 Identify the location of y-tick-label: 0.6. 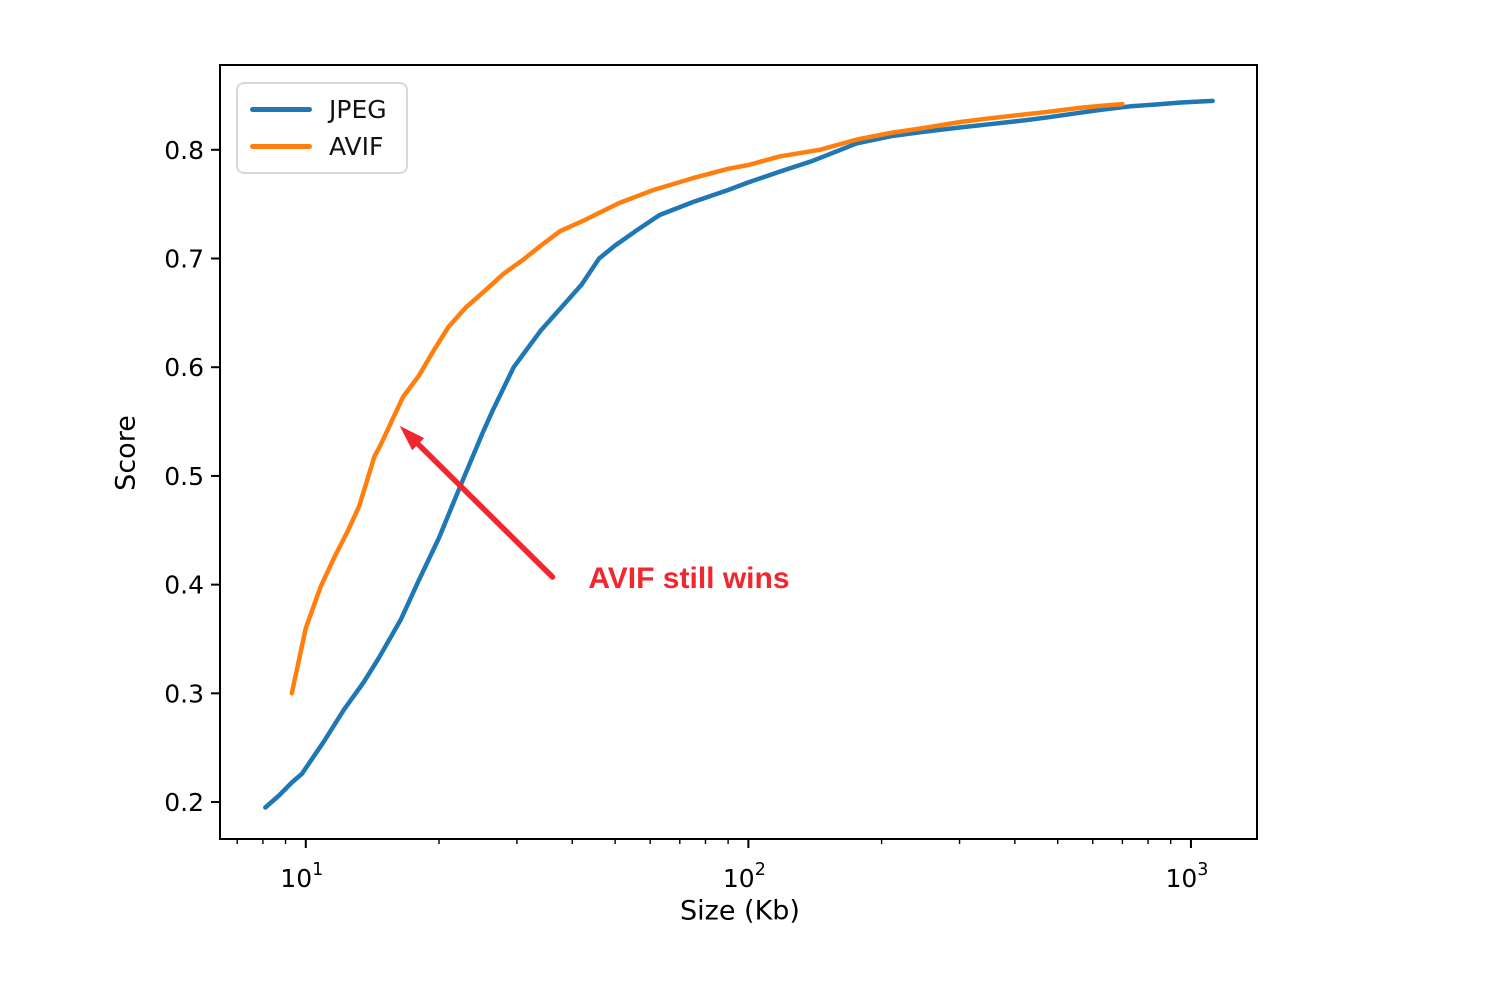
(184, 367).